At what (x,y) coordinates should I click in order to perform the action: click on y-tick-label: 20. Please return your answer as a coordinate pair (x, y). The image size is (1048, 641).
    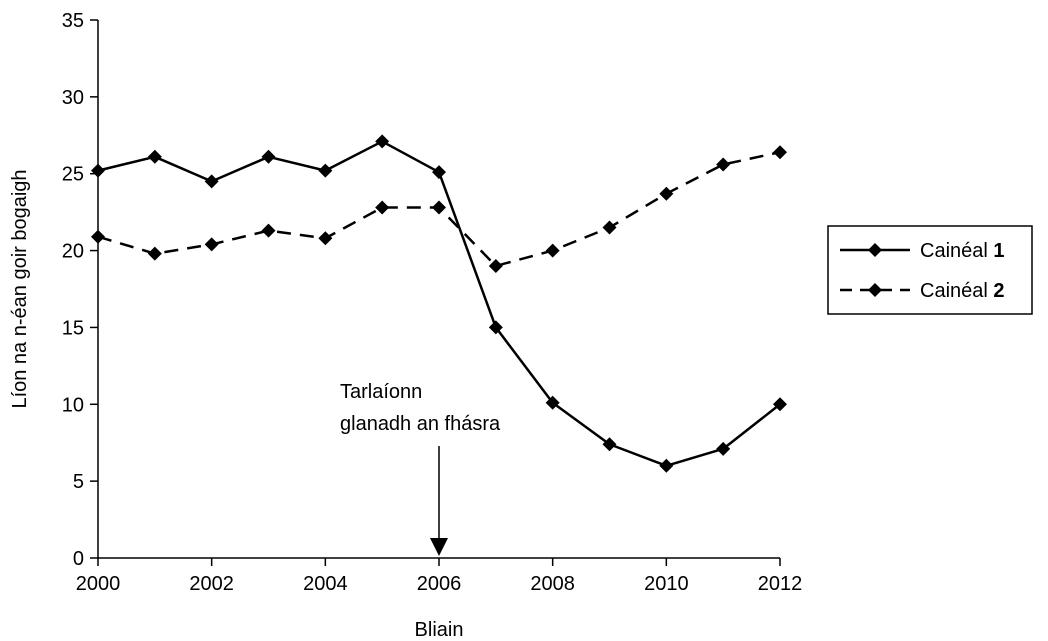
    Looking at the image, I should click on (73, 252).